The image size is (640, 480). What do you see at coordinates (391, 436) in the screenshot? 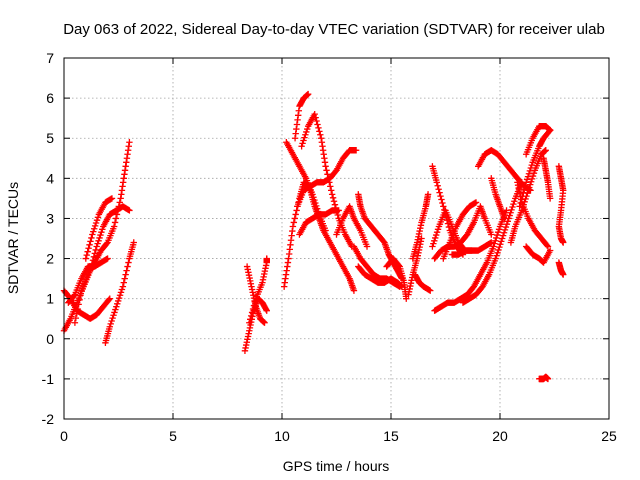
I see `x-tick-label: 15` at bounding box center [391, 436].